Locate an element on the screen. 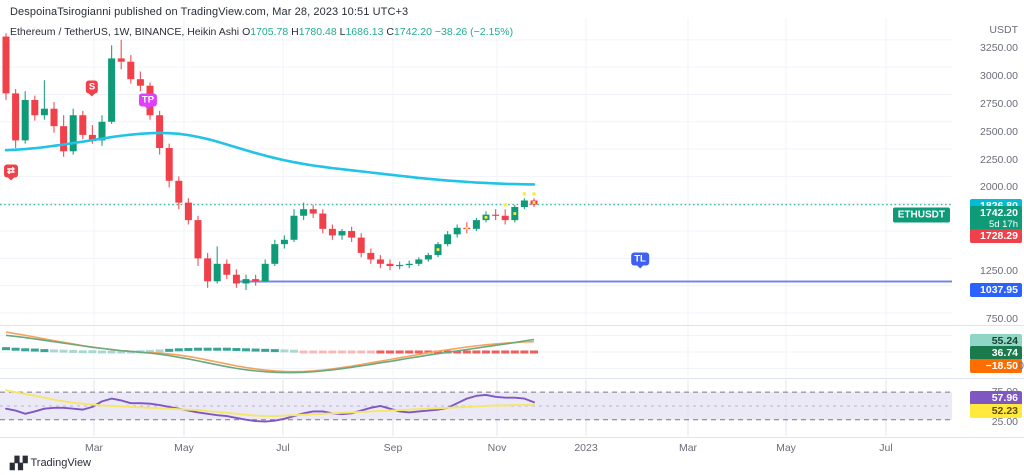 The height and width of the screenshot is (475, 1024). price-axis-tick: 1250.00 is located at coordinates (999, 271).